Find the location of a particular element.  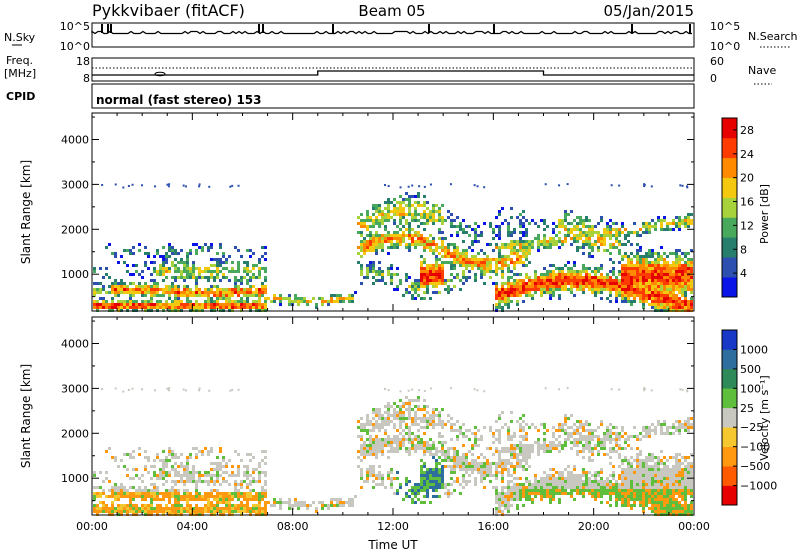

station-title: Pykkvibaer (fitACF) is located at coordinates (168, 10).